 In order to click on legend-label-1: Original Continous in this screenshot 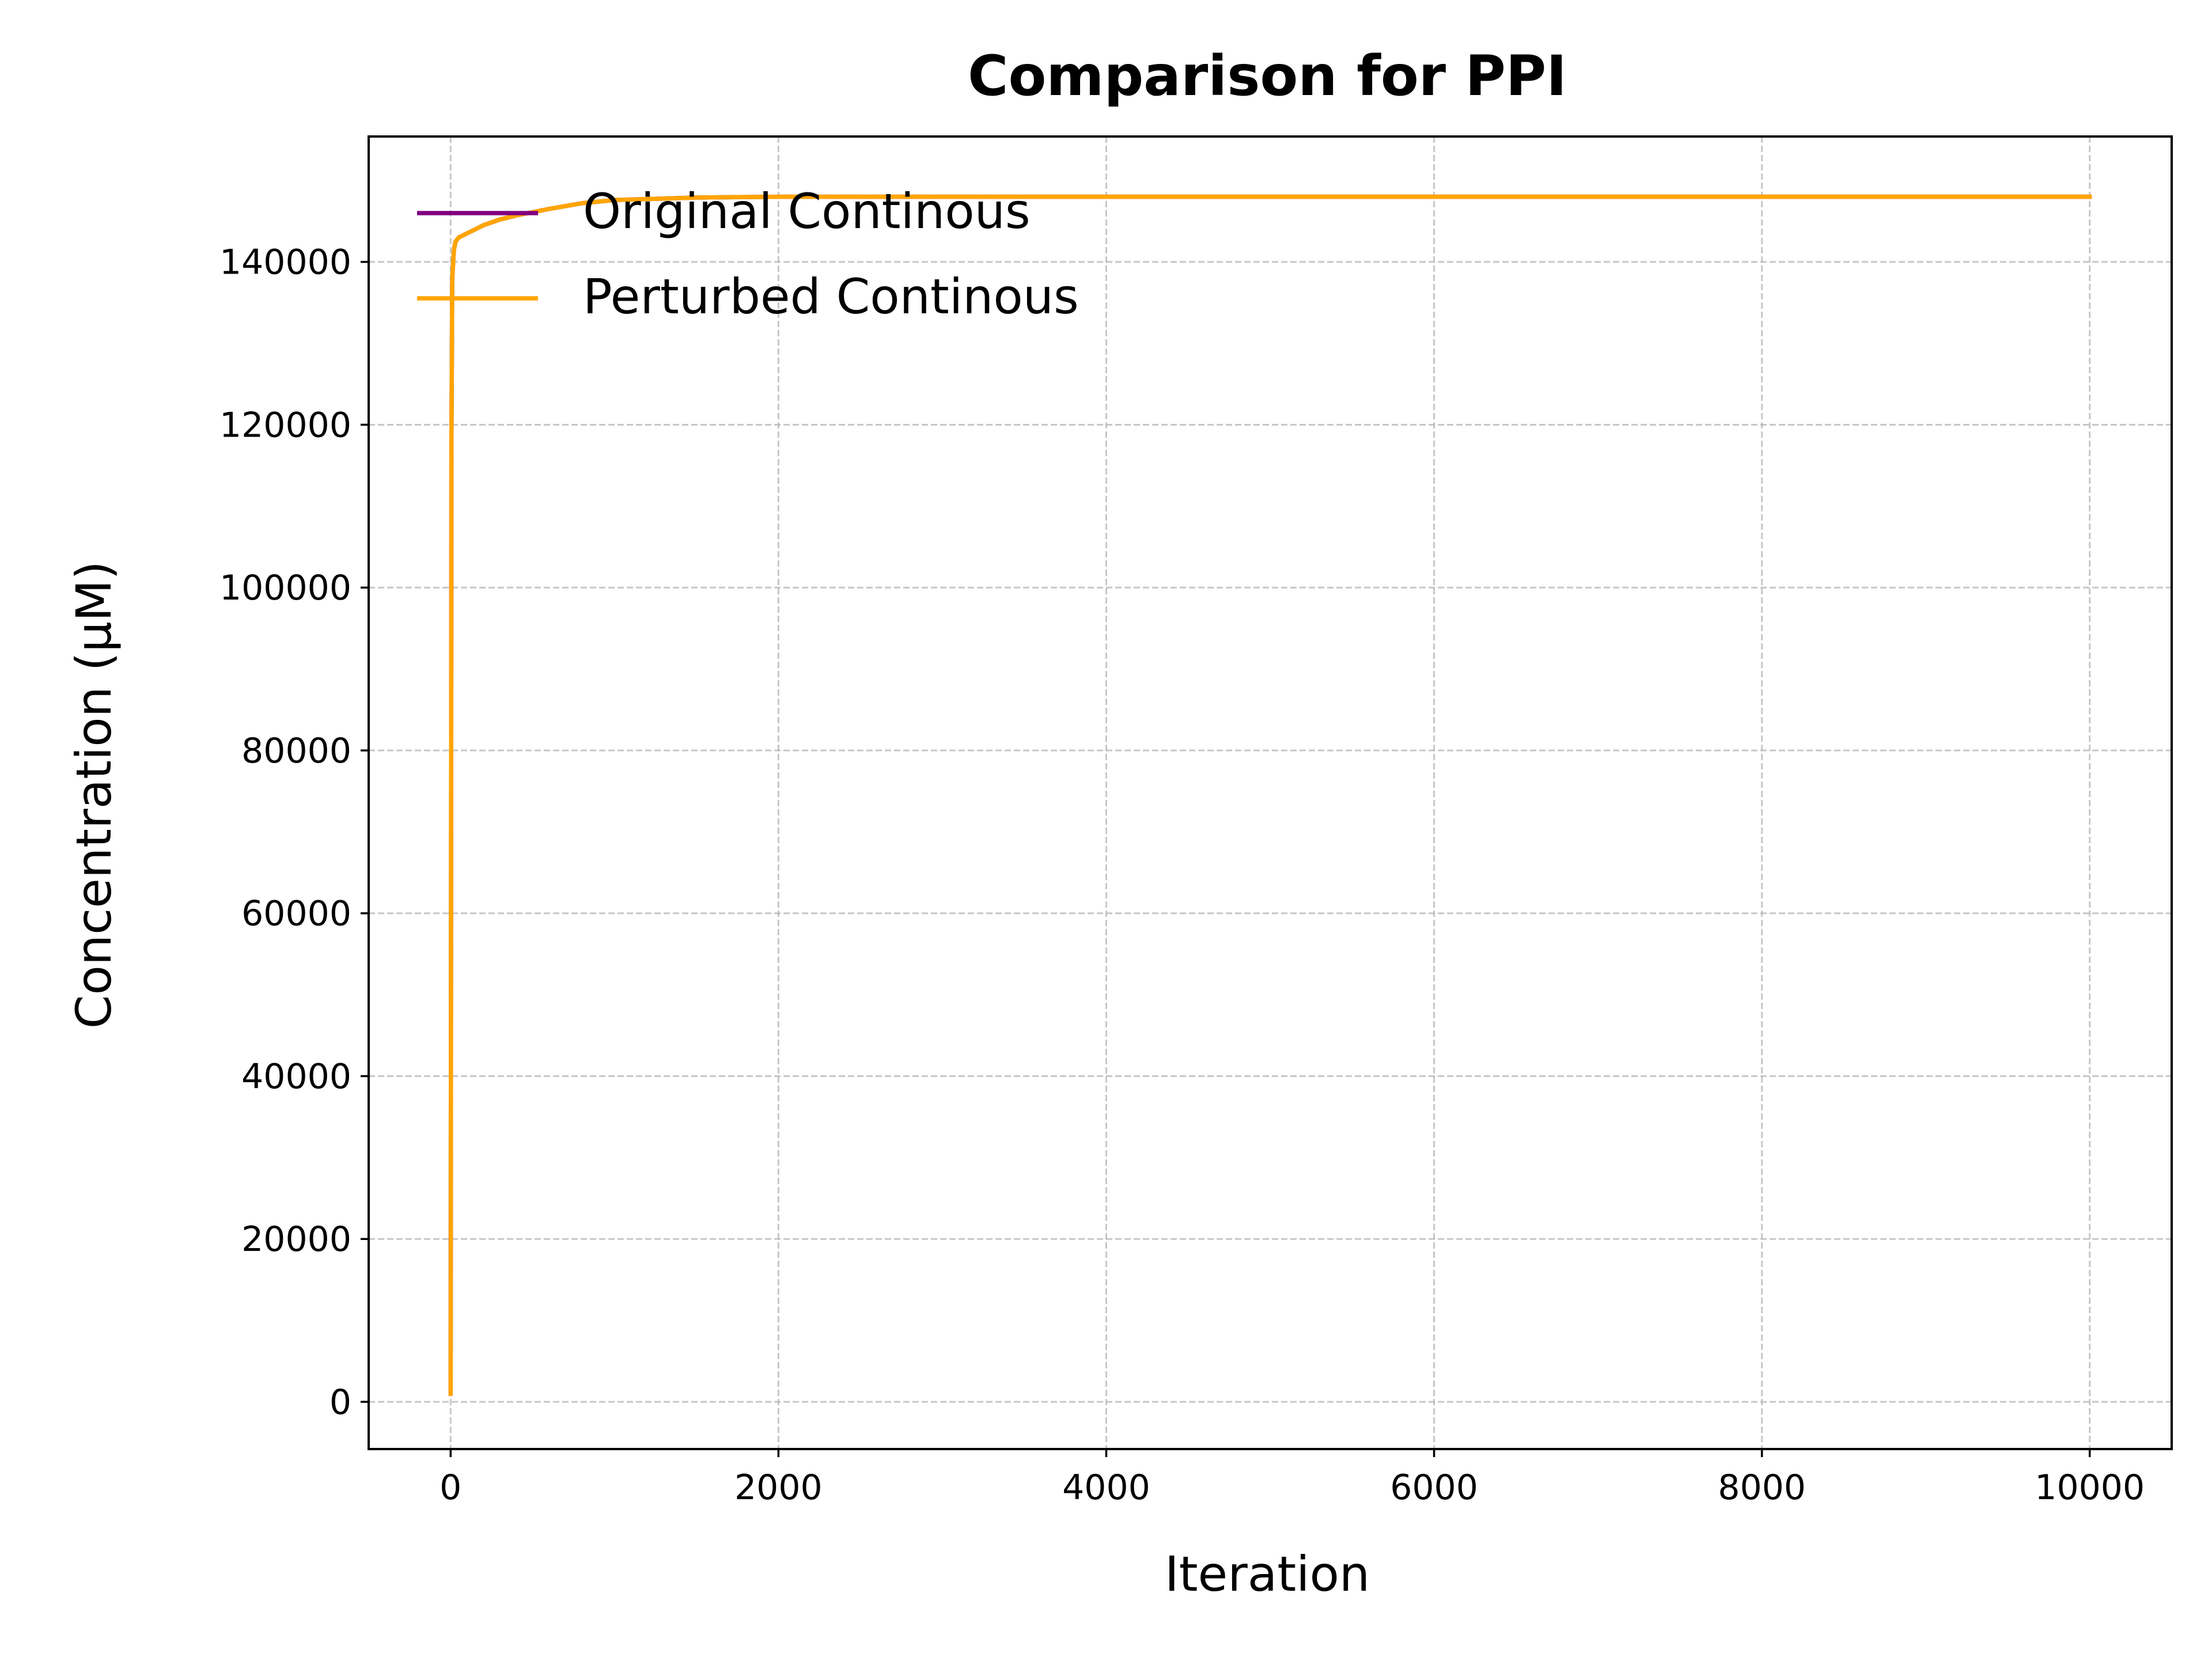, I will do `click(807, 211)`.